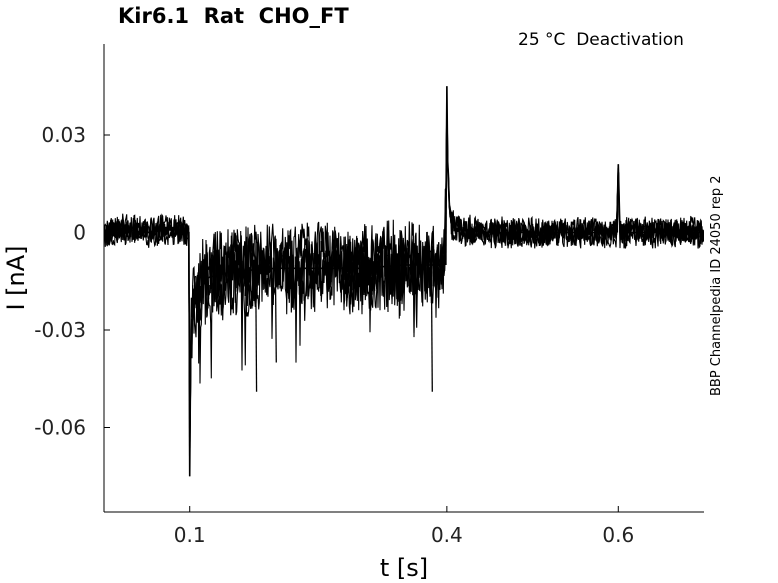 This screenshot has height=583, width=778. I want to click on y-tick-label: 0.03, so click(63, 135).